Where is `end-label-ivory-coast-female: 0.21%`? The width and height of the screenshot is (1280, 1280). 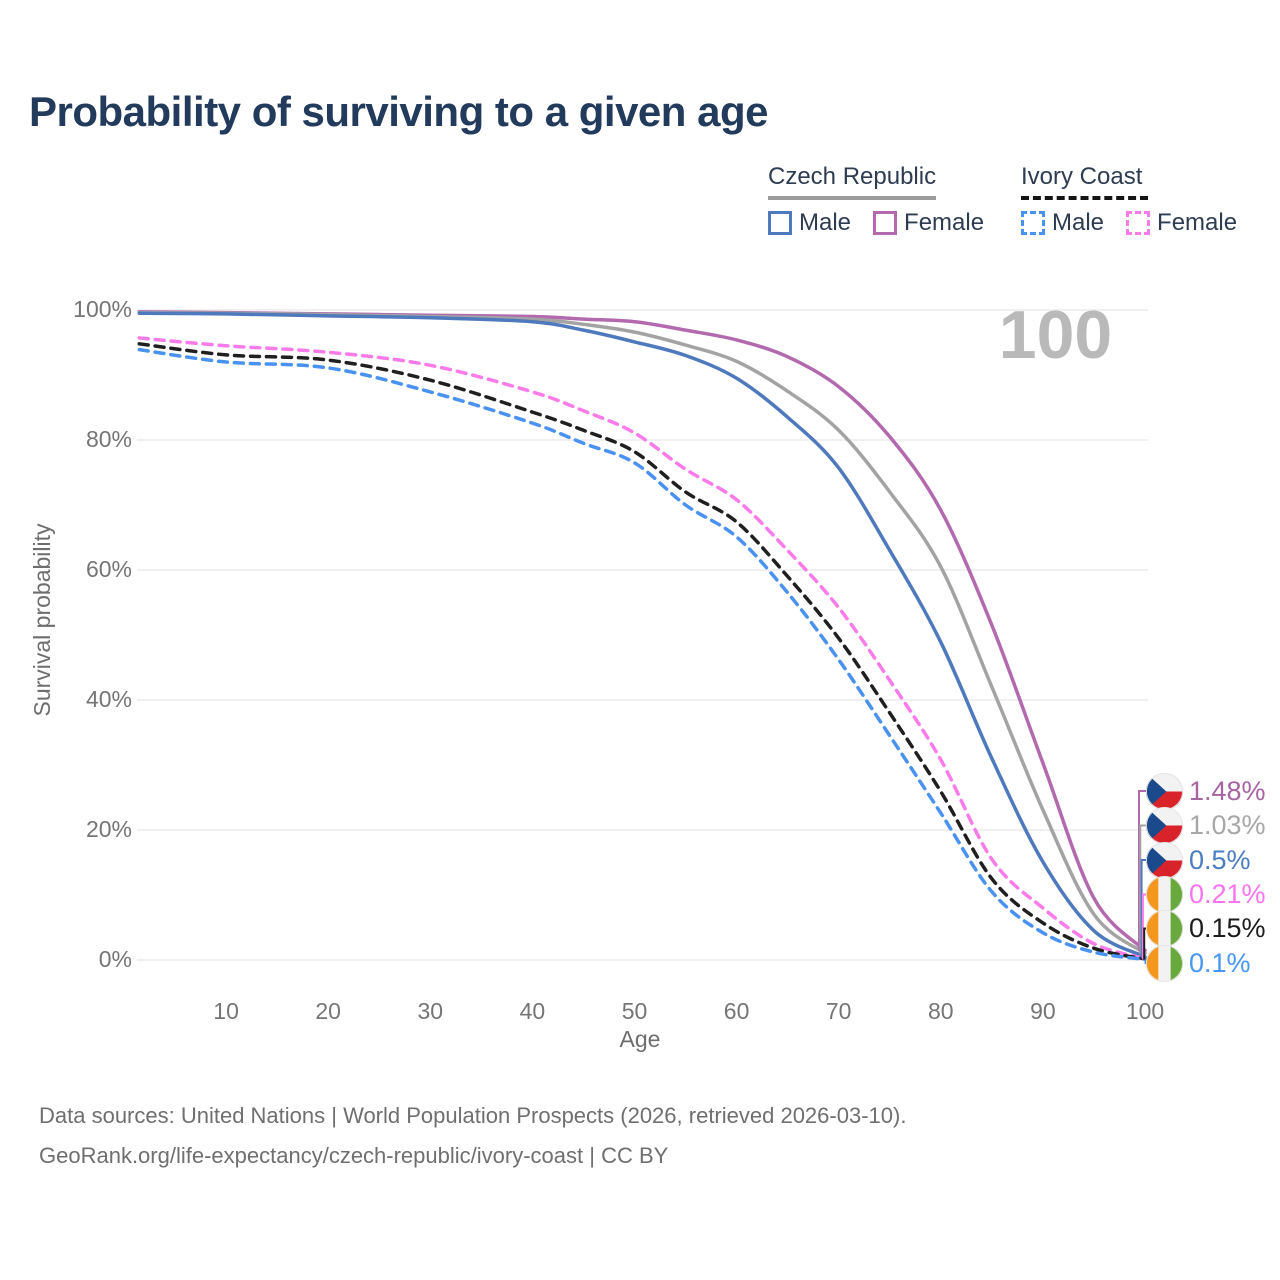
end-label-ivory-coast-female: 0.21% is located at coordinates (1206, 894).